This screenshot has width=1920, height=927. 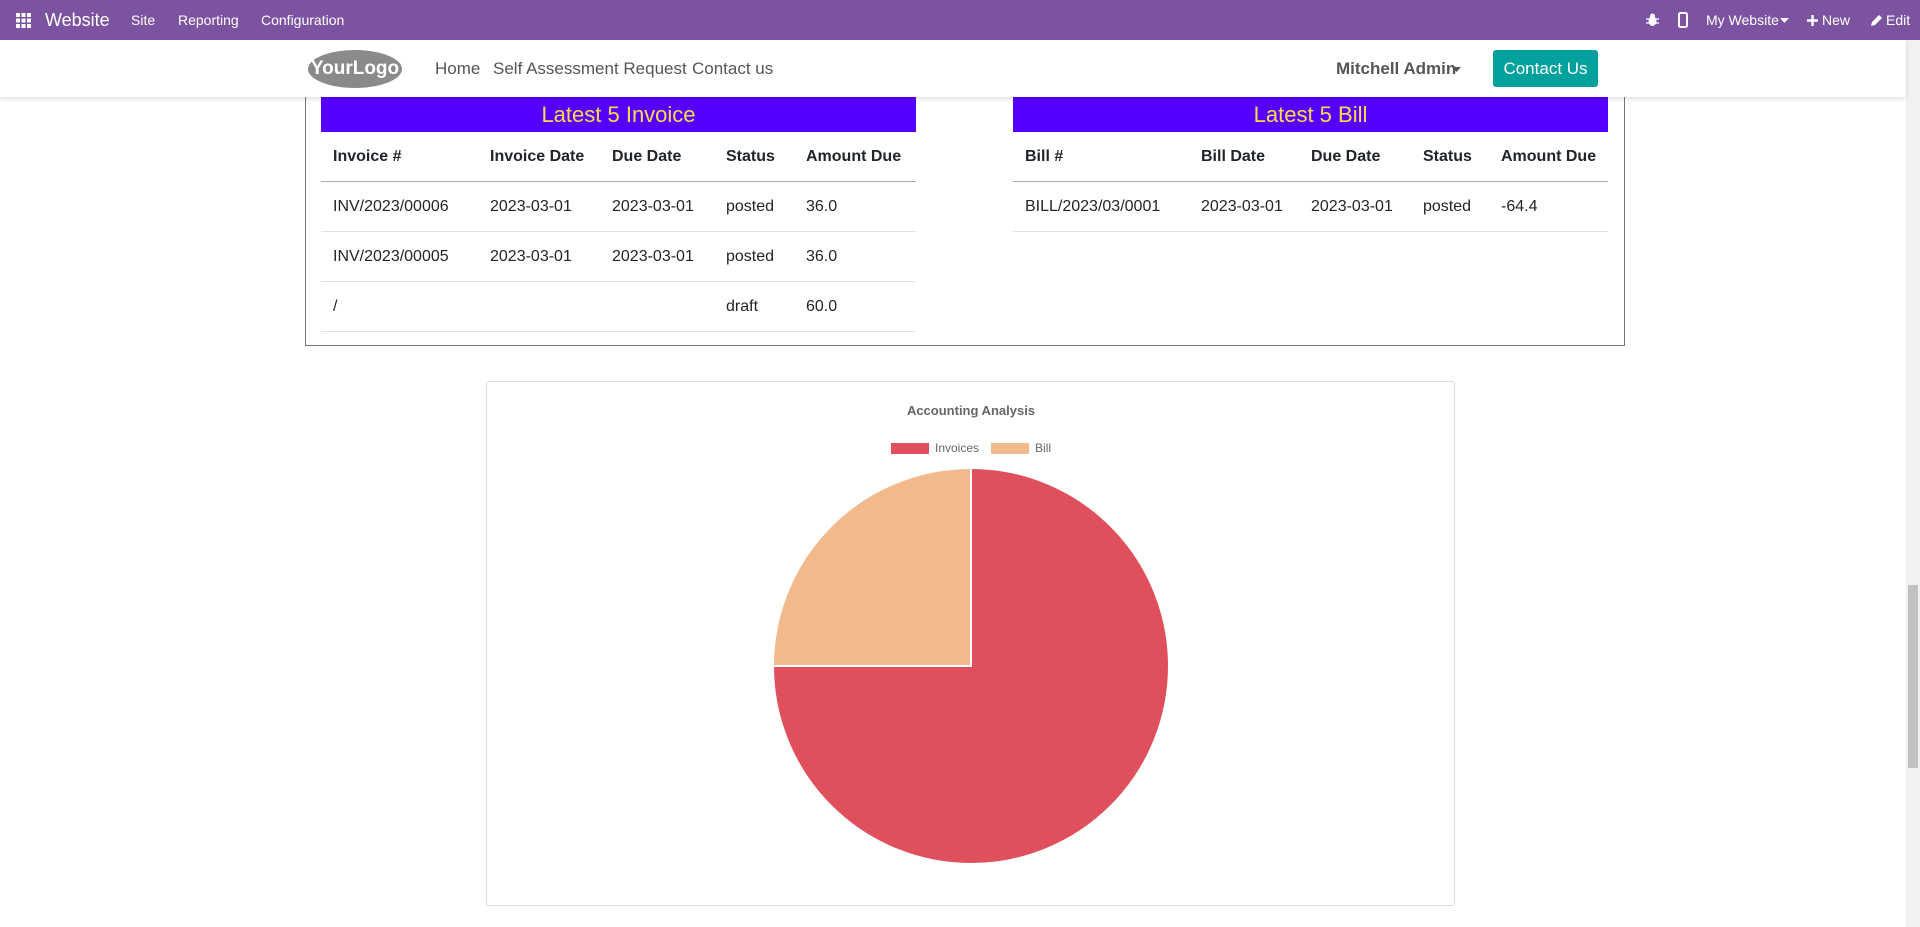 What do you see at coordinates (391, 206) in the screenshot?
I see `table-cell: INV/2023/00006` at bounding box center [391, 206].